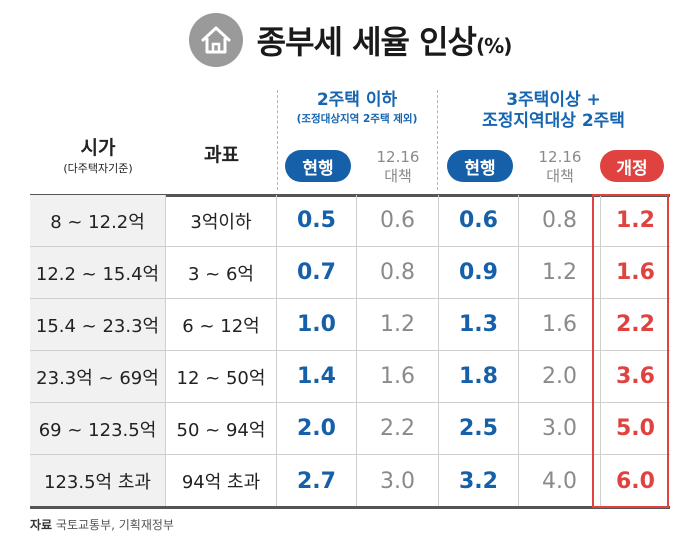 The height and width of the screenshot is (551, 700). What do you see at coordinates (479, 325) in the screenshot?
I see `g2-current-cell: 1.3` at bounding box center [479, 325].